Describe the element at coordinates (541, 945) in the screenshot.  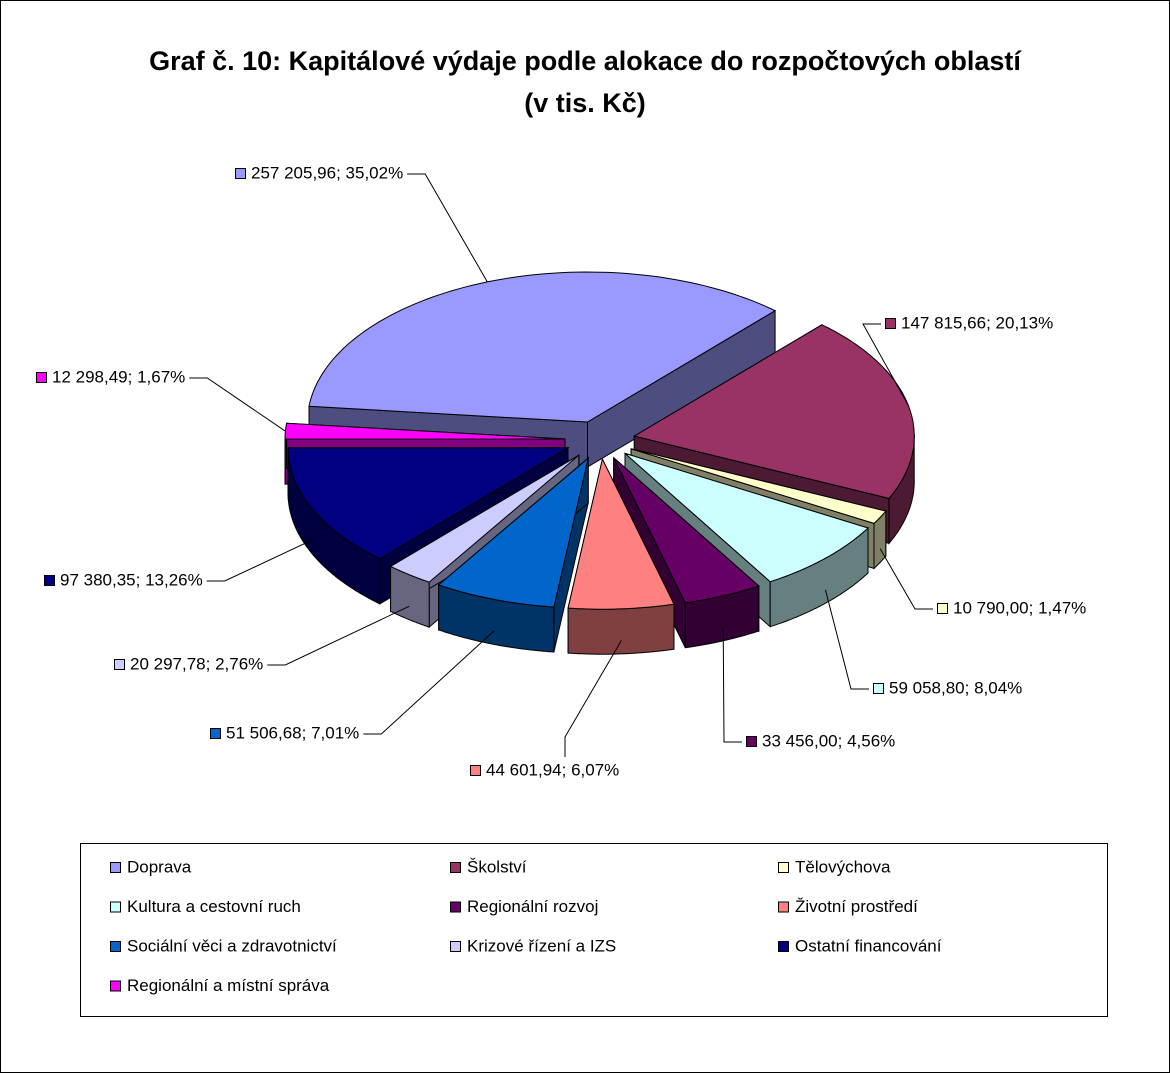
I see `legend-label: Krizové řízení a IZS` at that location.